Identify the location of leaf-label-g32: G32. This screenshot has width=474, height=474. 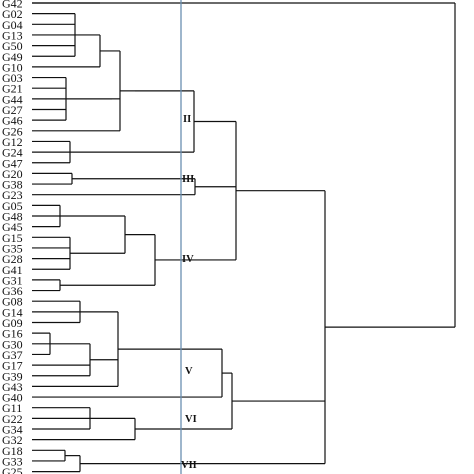
(12, 440).